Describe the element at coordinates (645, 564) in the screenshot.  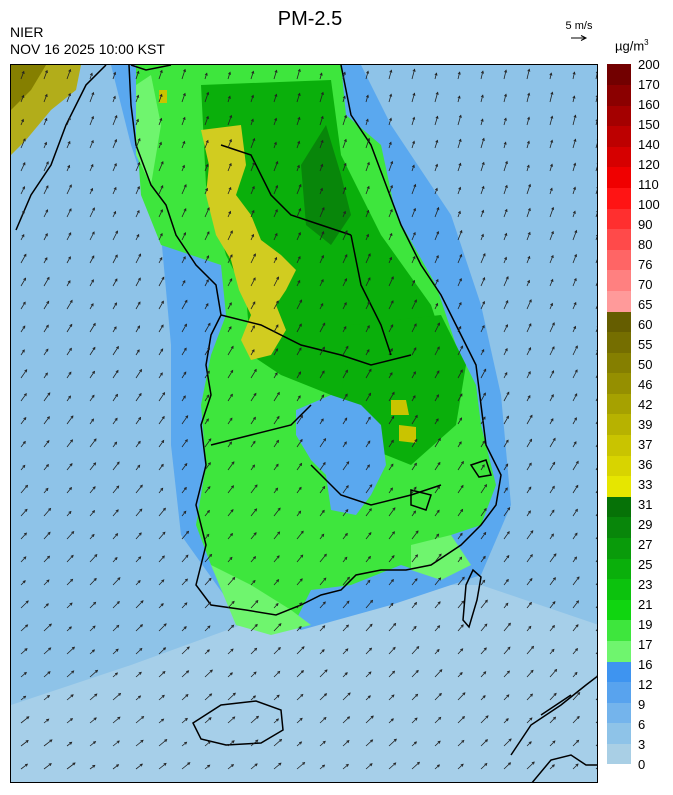
I see `scale-tick-label: 25` at that location.